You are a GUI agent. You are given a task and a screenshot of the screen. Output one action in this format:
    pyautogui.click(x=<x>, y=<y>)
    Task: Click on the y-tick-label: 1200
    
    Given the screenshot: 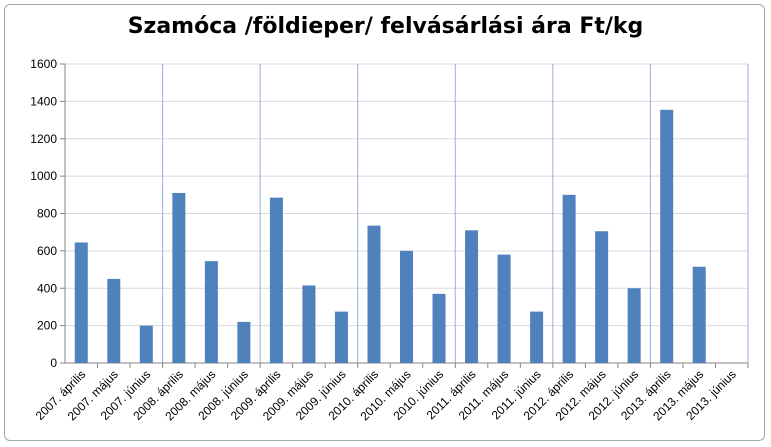 What is the action you would take?
    pyautogui.click(x=43, y=139)
    